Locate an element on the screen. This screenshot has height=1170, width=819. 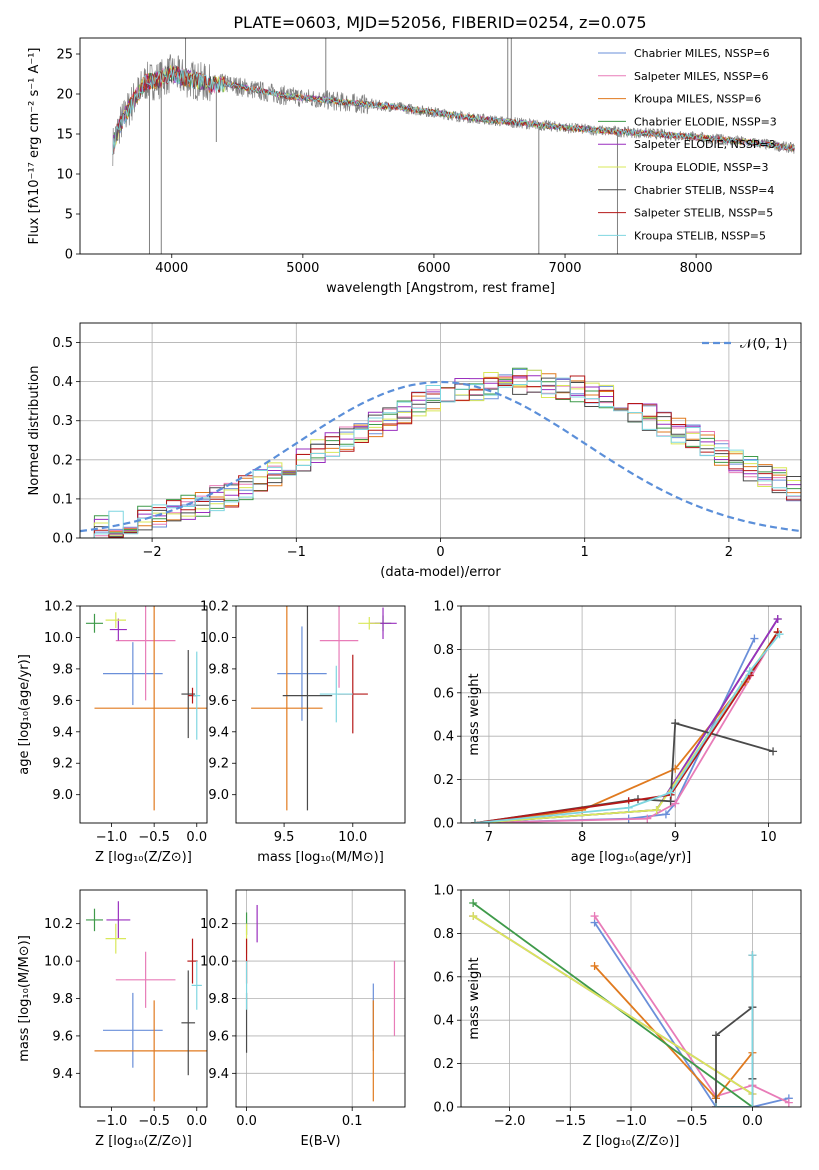
legend-label: Chabrier ELODIE, NSSP=3 is located at coordinates (705, 121).